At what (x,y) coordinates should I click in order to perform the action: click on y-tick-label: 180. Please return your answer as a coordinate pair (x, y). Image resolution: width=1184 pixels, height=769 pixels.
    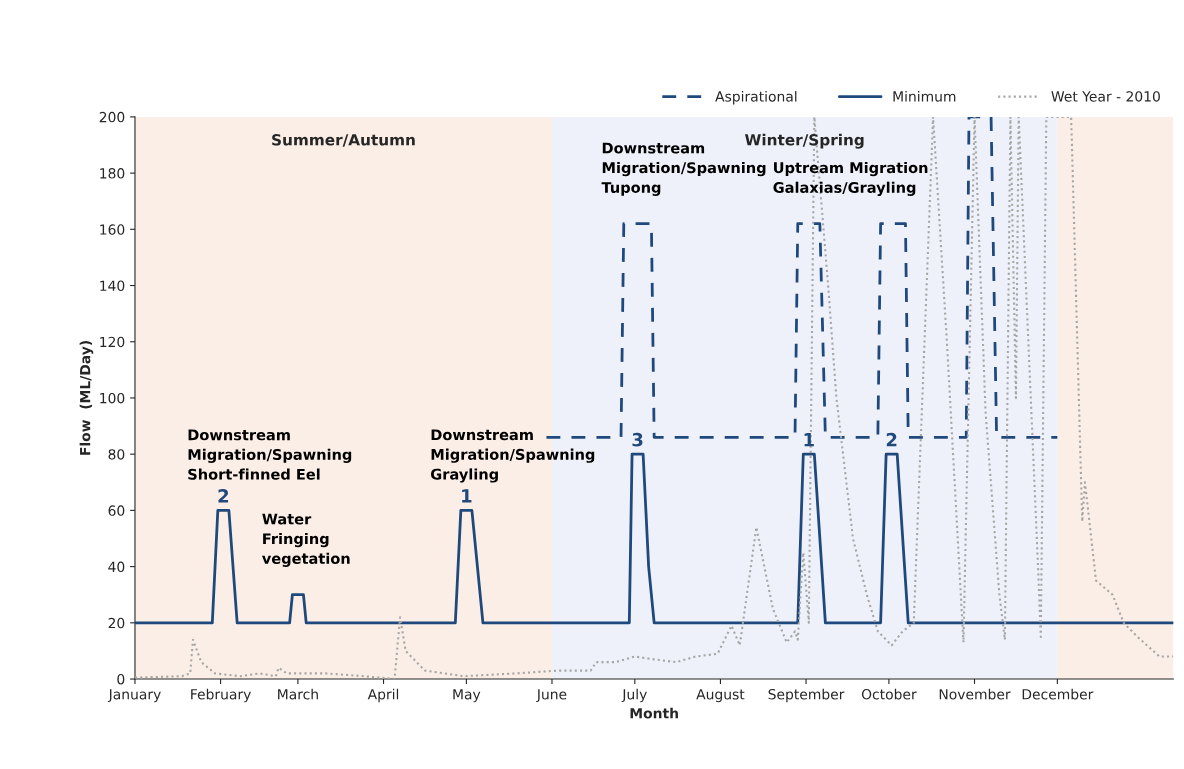
    Looking at the image, I should click on (112, 173).